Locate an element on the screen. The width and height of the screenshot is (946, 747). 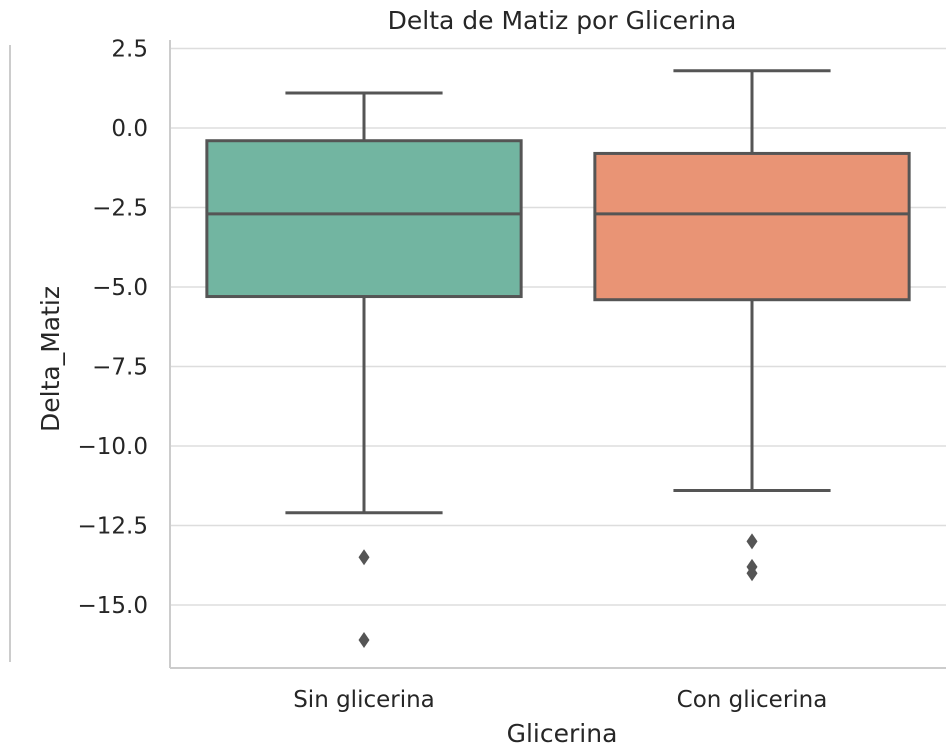
x-tick-label: Sin glicerina is located at coordinates (364, 700).